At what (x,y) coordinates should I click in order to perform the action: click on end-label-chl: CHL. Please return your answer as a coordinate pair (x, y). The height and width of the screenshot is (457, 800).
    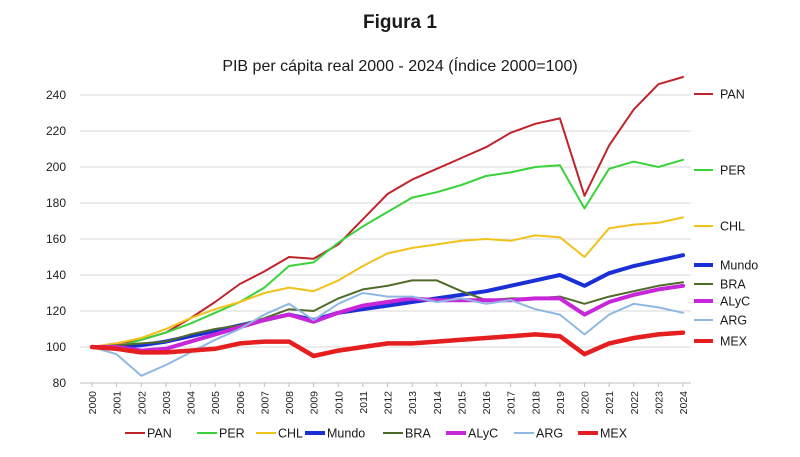
    Looking at the image, I should click on (719, 227).